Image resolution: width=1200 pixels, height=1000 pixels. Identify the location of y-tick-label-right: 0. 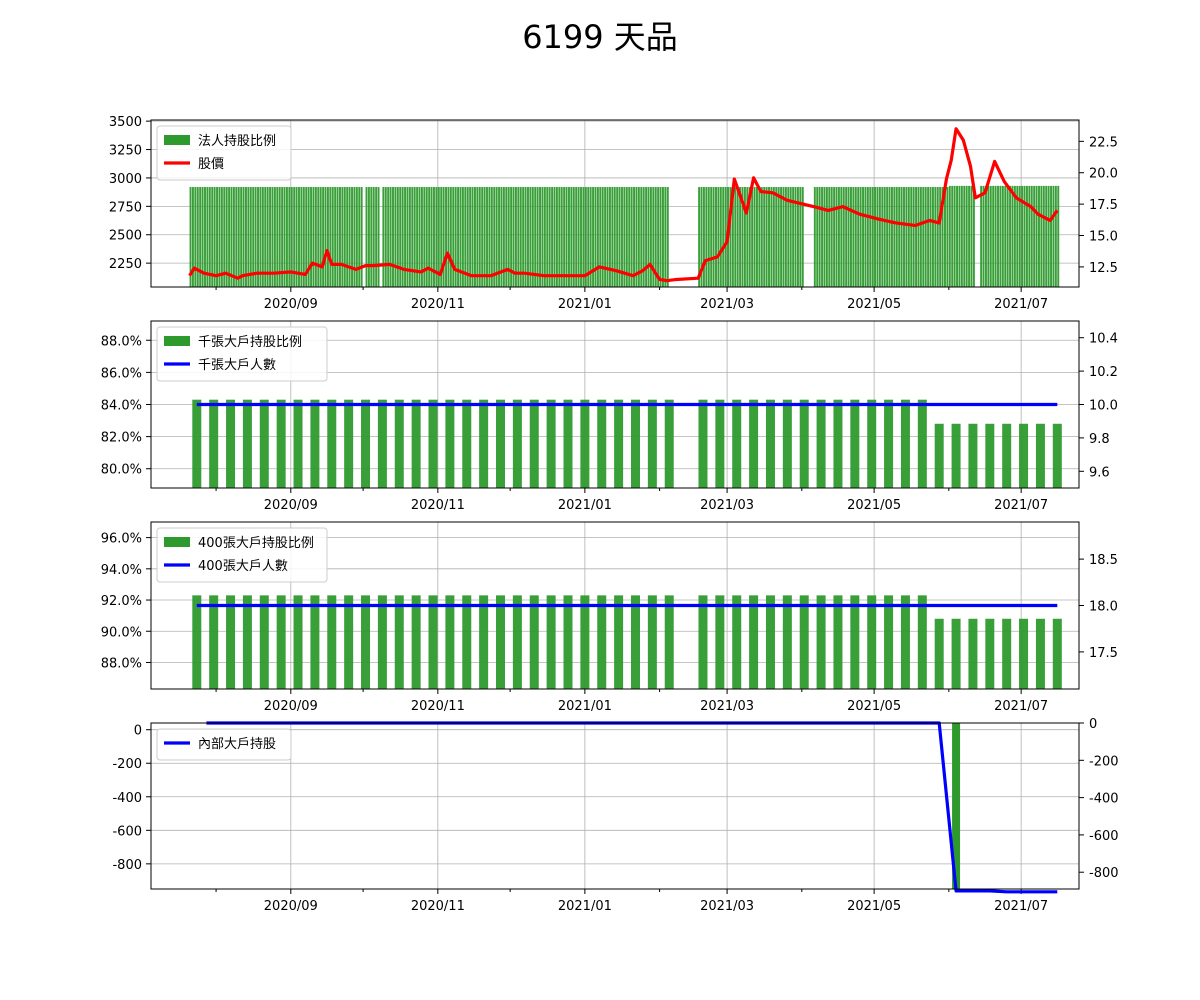
(1093, 724).